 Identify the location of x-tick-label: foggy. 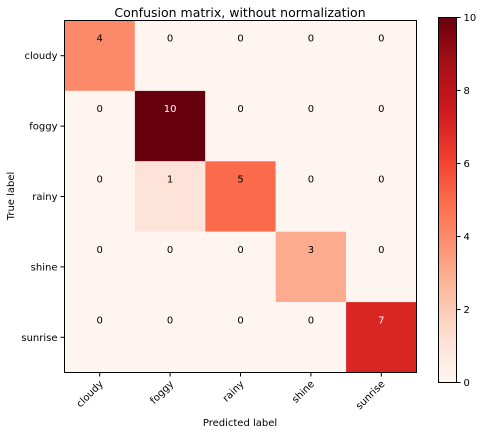
(162, 393).